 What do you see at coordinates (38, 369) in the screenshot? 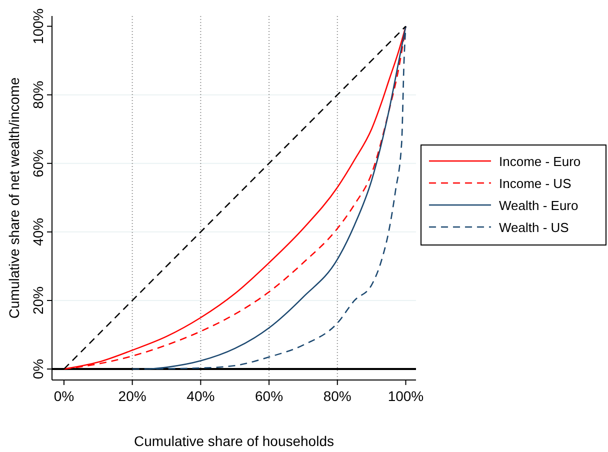
I see `y-tick-label: 0%` at bounding box center [38, 369].